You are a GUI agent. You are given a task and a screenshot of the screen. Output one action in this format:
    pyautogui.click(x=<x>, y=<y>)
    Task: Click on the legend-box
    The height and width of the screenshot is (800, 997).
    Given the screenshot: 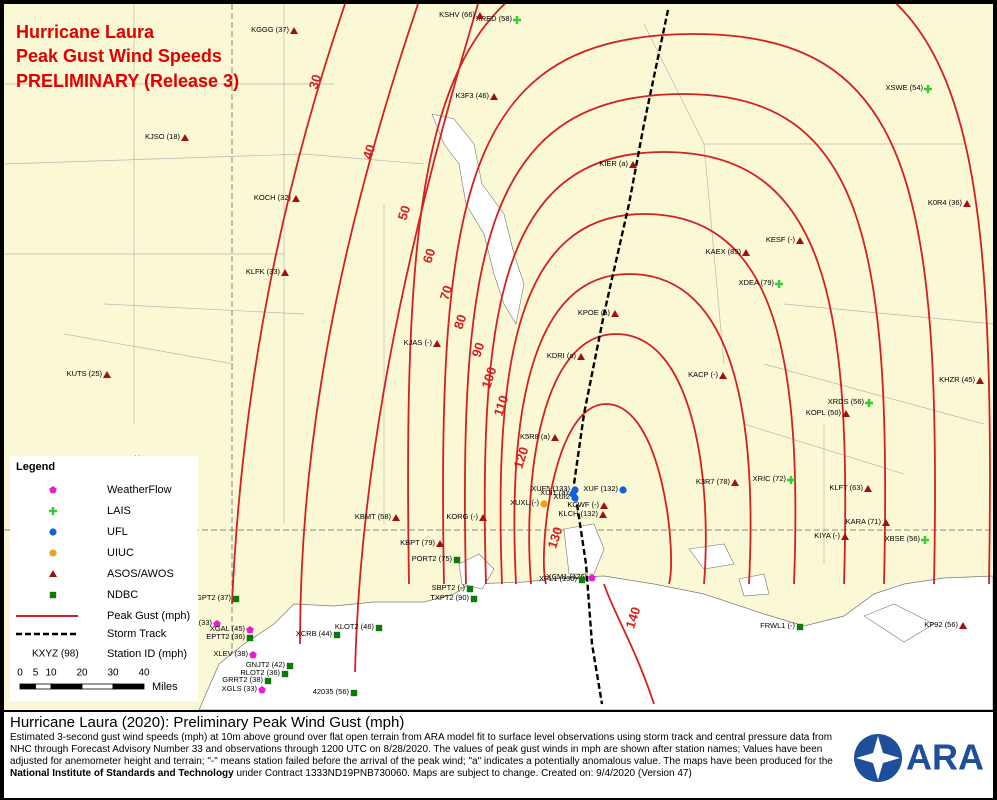 What is the action you would take?
    pyautogui.click(x=104, y=578)
    